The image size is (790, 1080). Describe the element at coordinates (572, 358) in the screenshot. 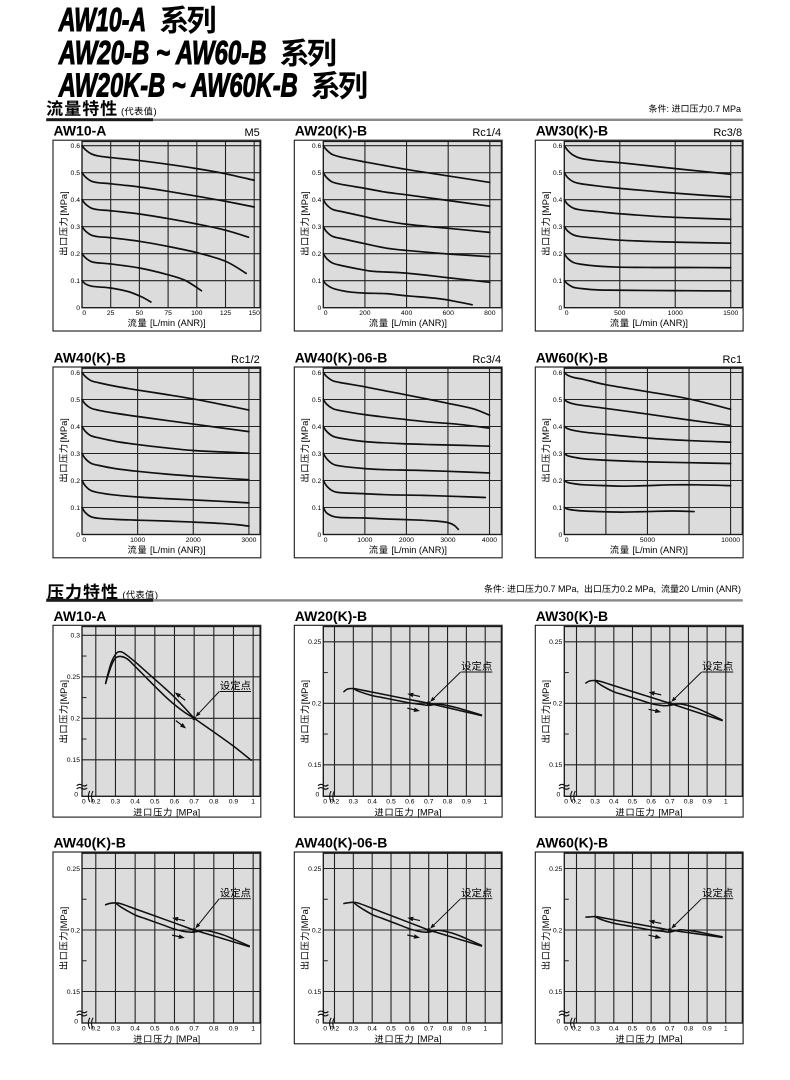

I see `svg-text: AW60(K)-B` at that location.